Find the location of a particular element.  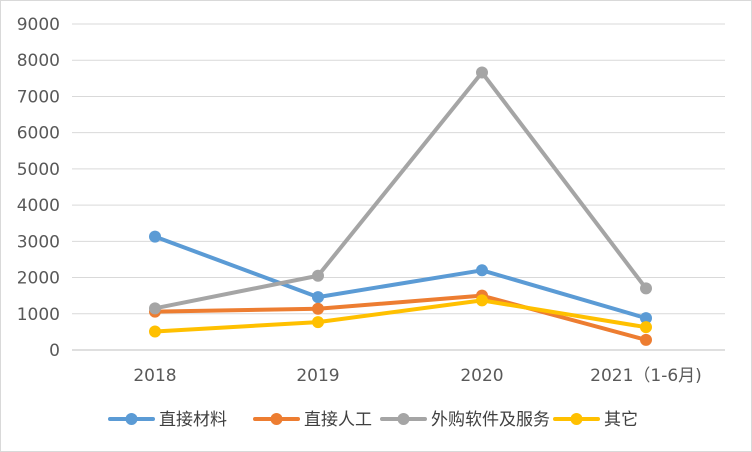

legend-item: 外购软件及服务 is located at coordinates (465, 420).